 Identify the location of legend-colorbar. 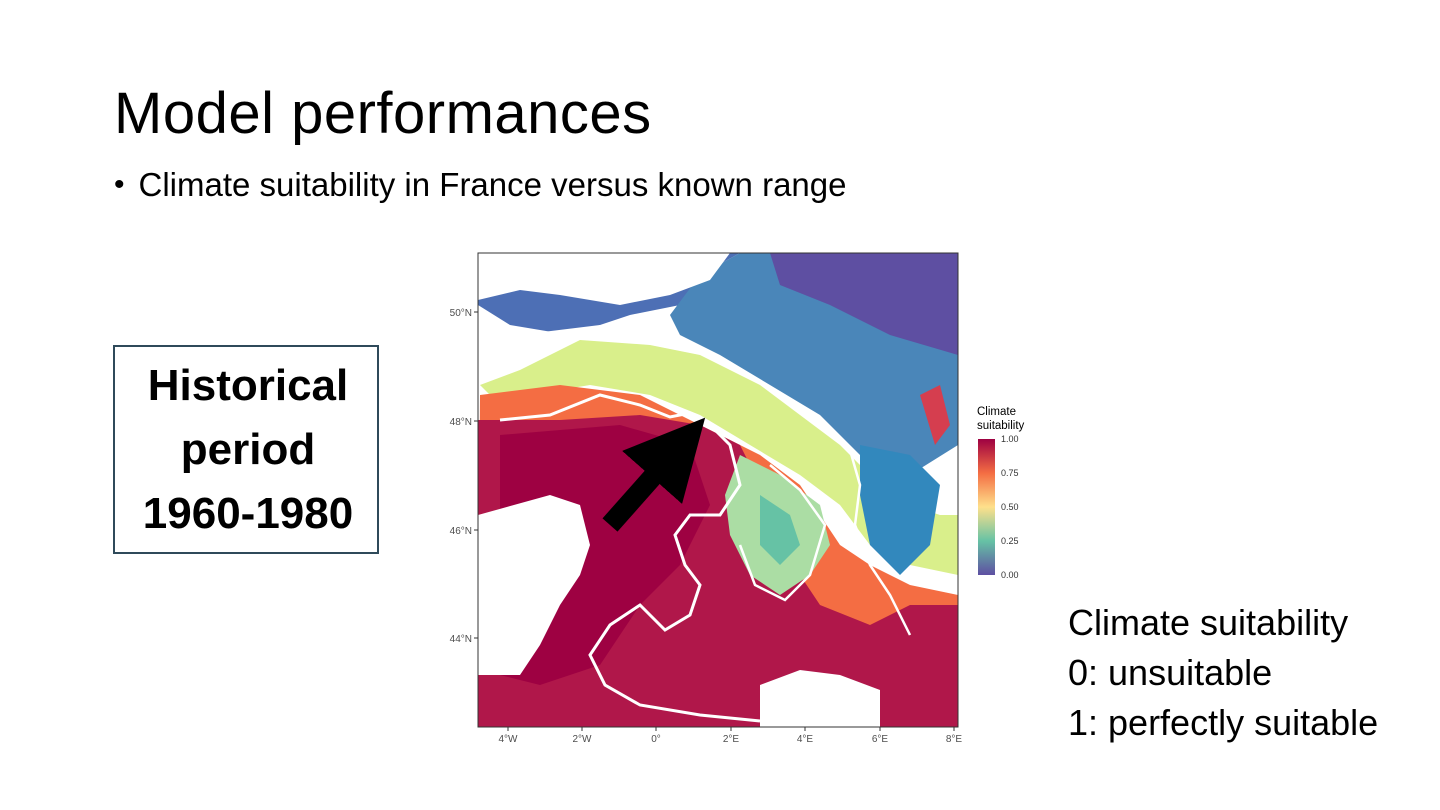
(986, 507).